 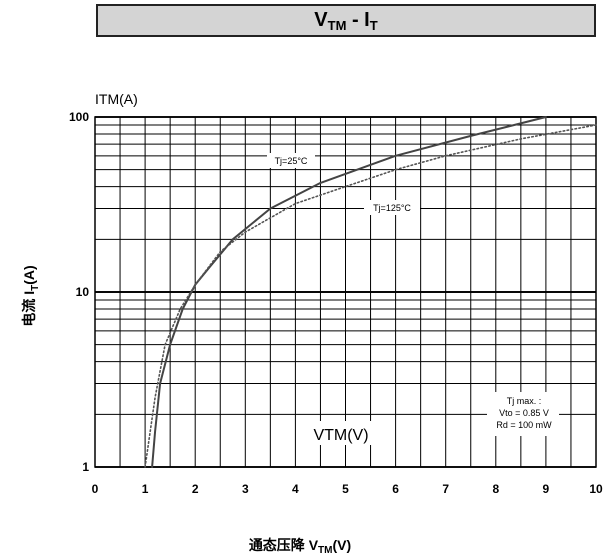 What do you see at coordinates (340, 435) in the screenshot?
I see `inner-x-label: VTM(V)` at bounding box center [340, 435].